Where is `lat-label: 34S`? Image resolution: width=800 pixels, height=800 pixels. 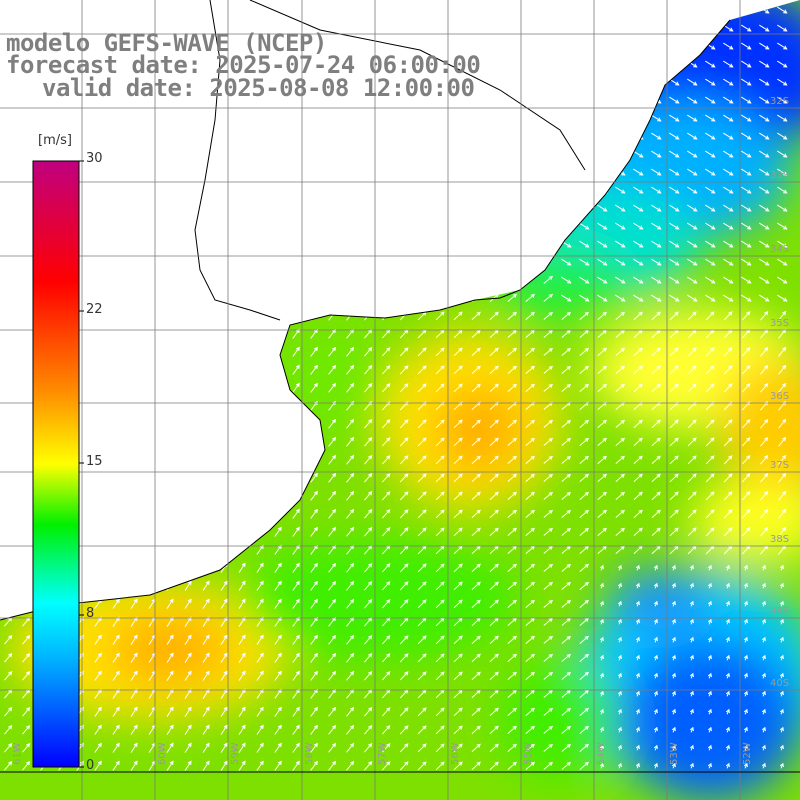 lat-label: 34S is located at coordinates (779, 249).